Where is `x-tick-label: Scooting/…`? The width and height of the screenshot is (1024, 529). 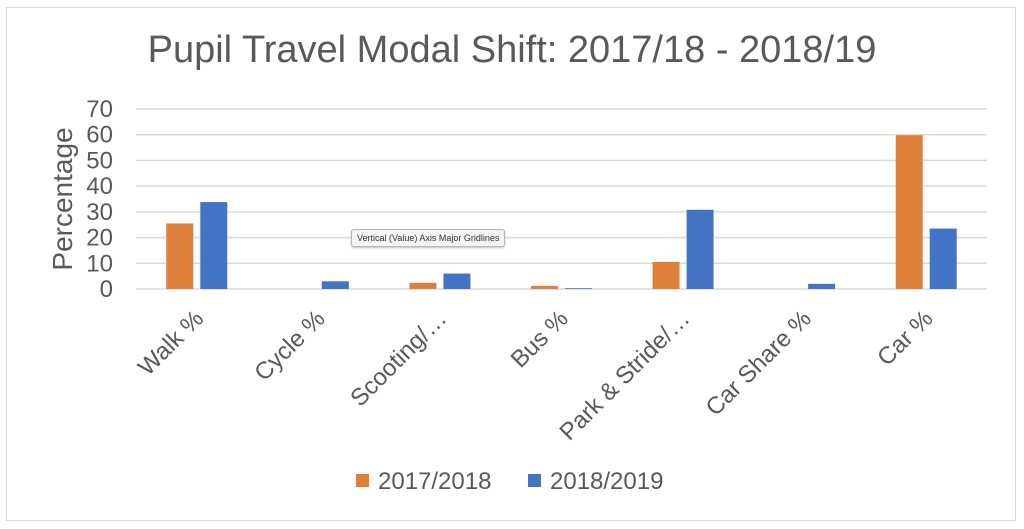
x-tick-label: Scooting/… is located at coordinates (398, 358).